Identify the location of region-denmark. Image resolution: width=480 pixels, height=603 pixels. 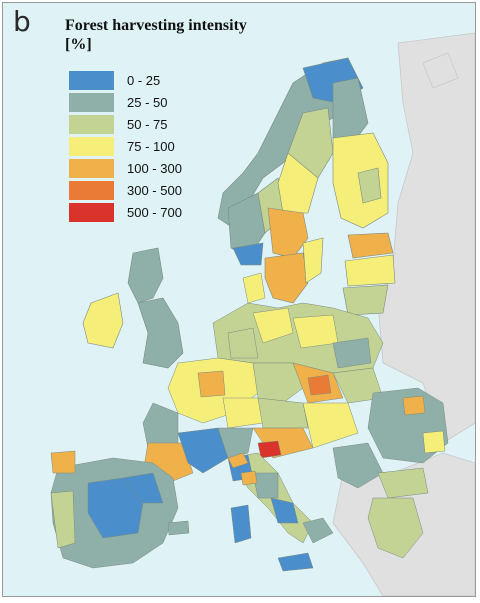
(254, 288).